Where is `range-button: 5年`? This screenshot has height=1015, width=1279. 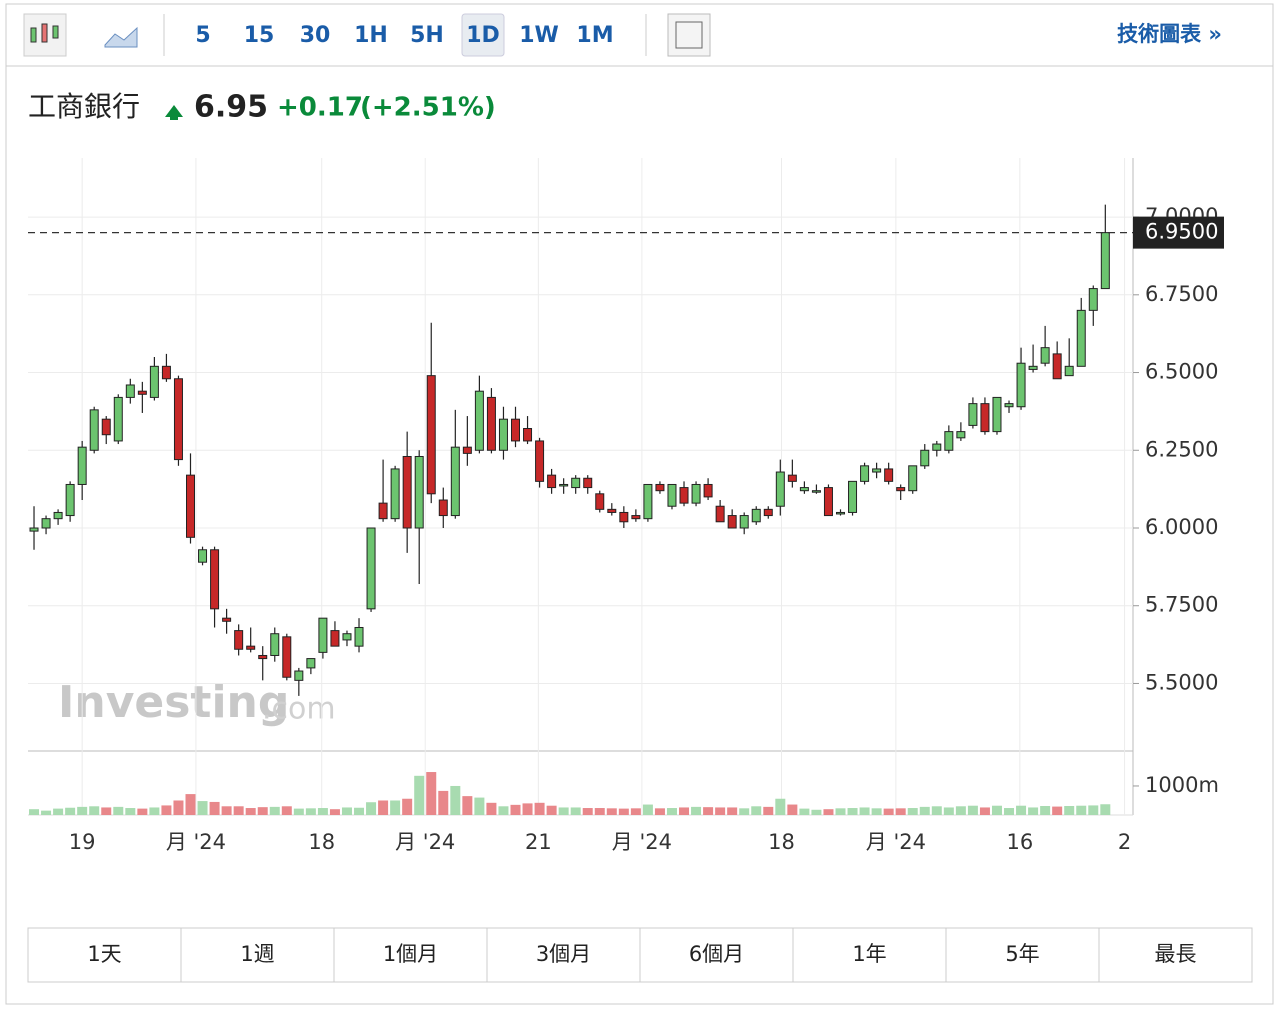
range-button: 5年 is located at coordinates (1022, 954).